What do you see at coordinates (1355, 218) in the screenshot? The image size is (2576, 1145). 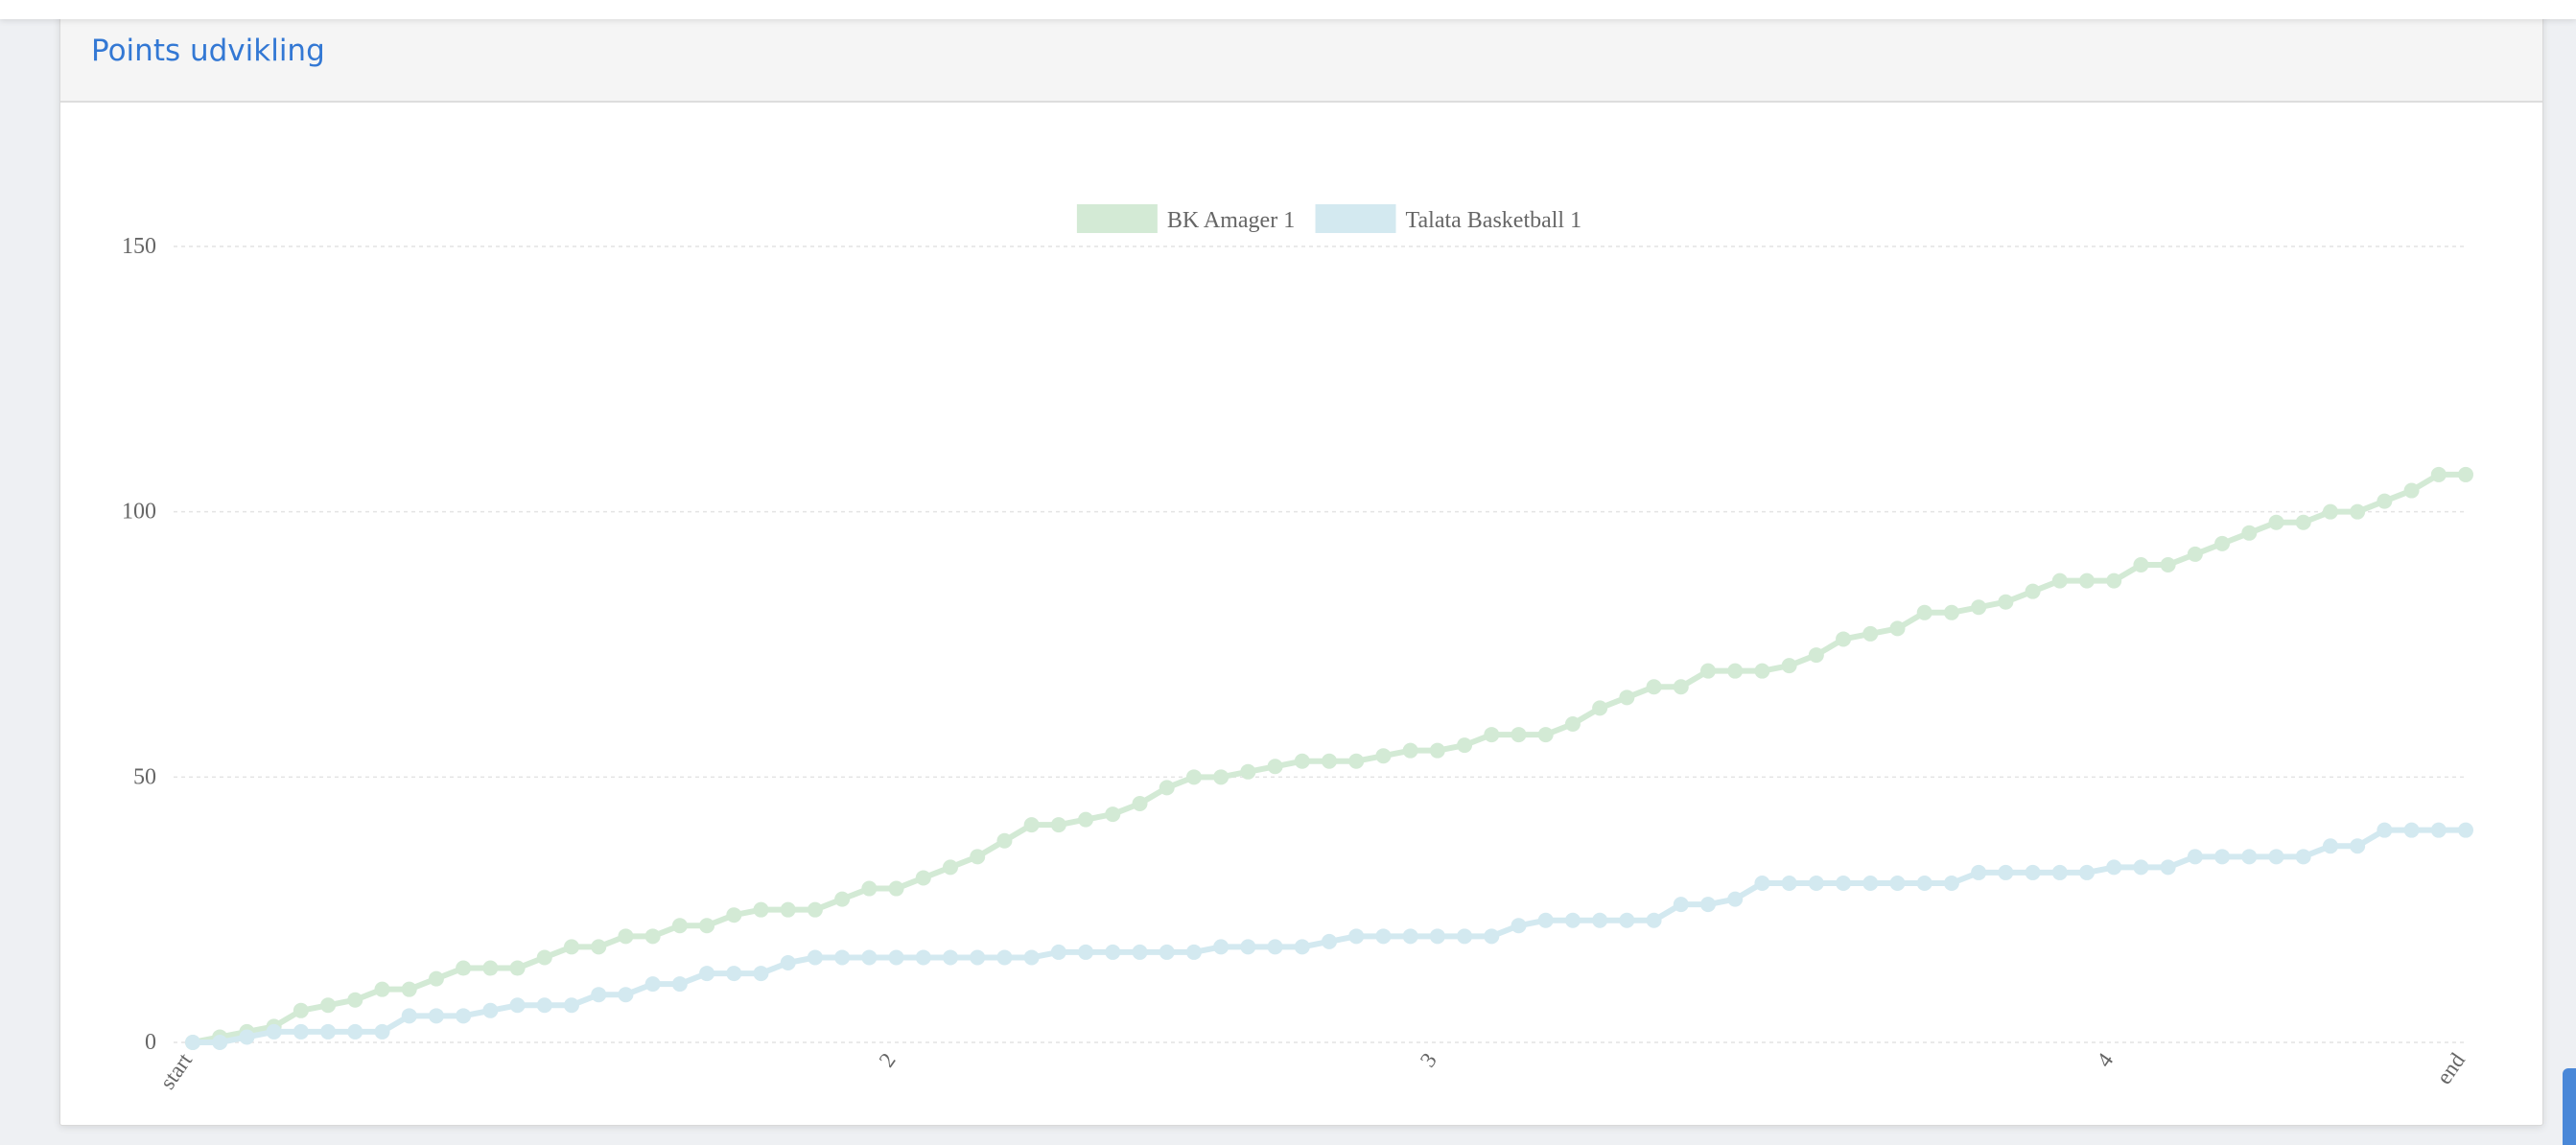 I see `legend-swatch` at bounding box center [1355, 218].